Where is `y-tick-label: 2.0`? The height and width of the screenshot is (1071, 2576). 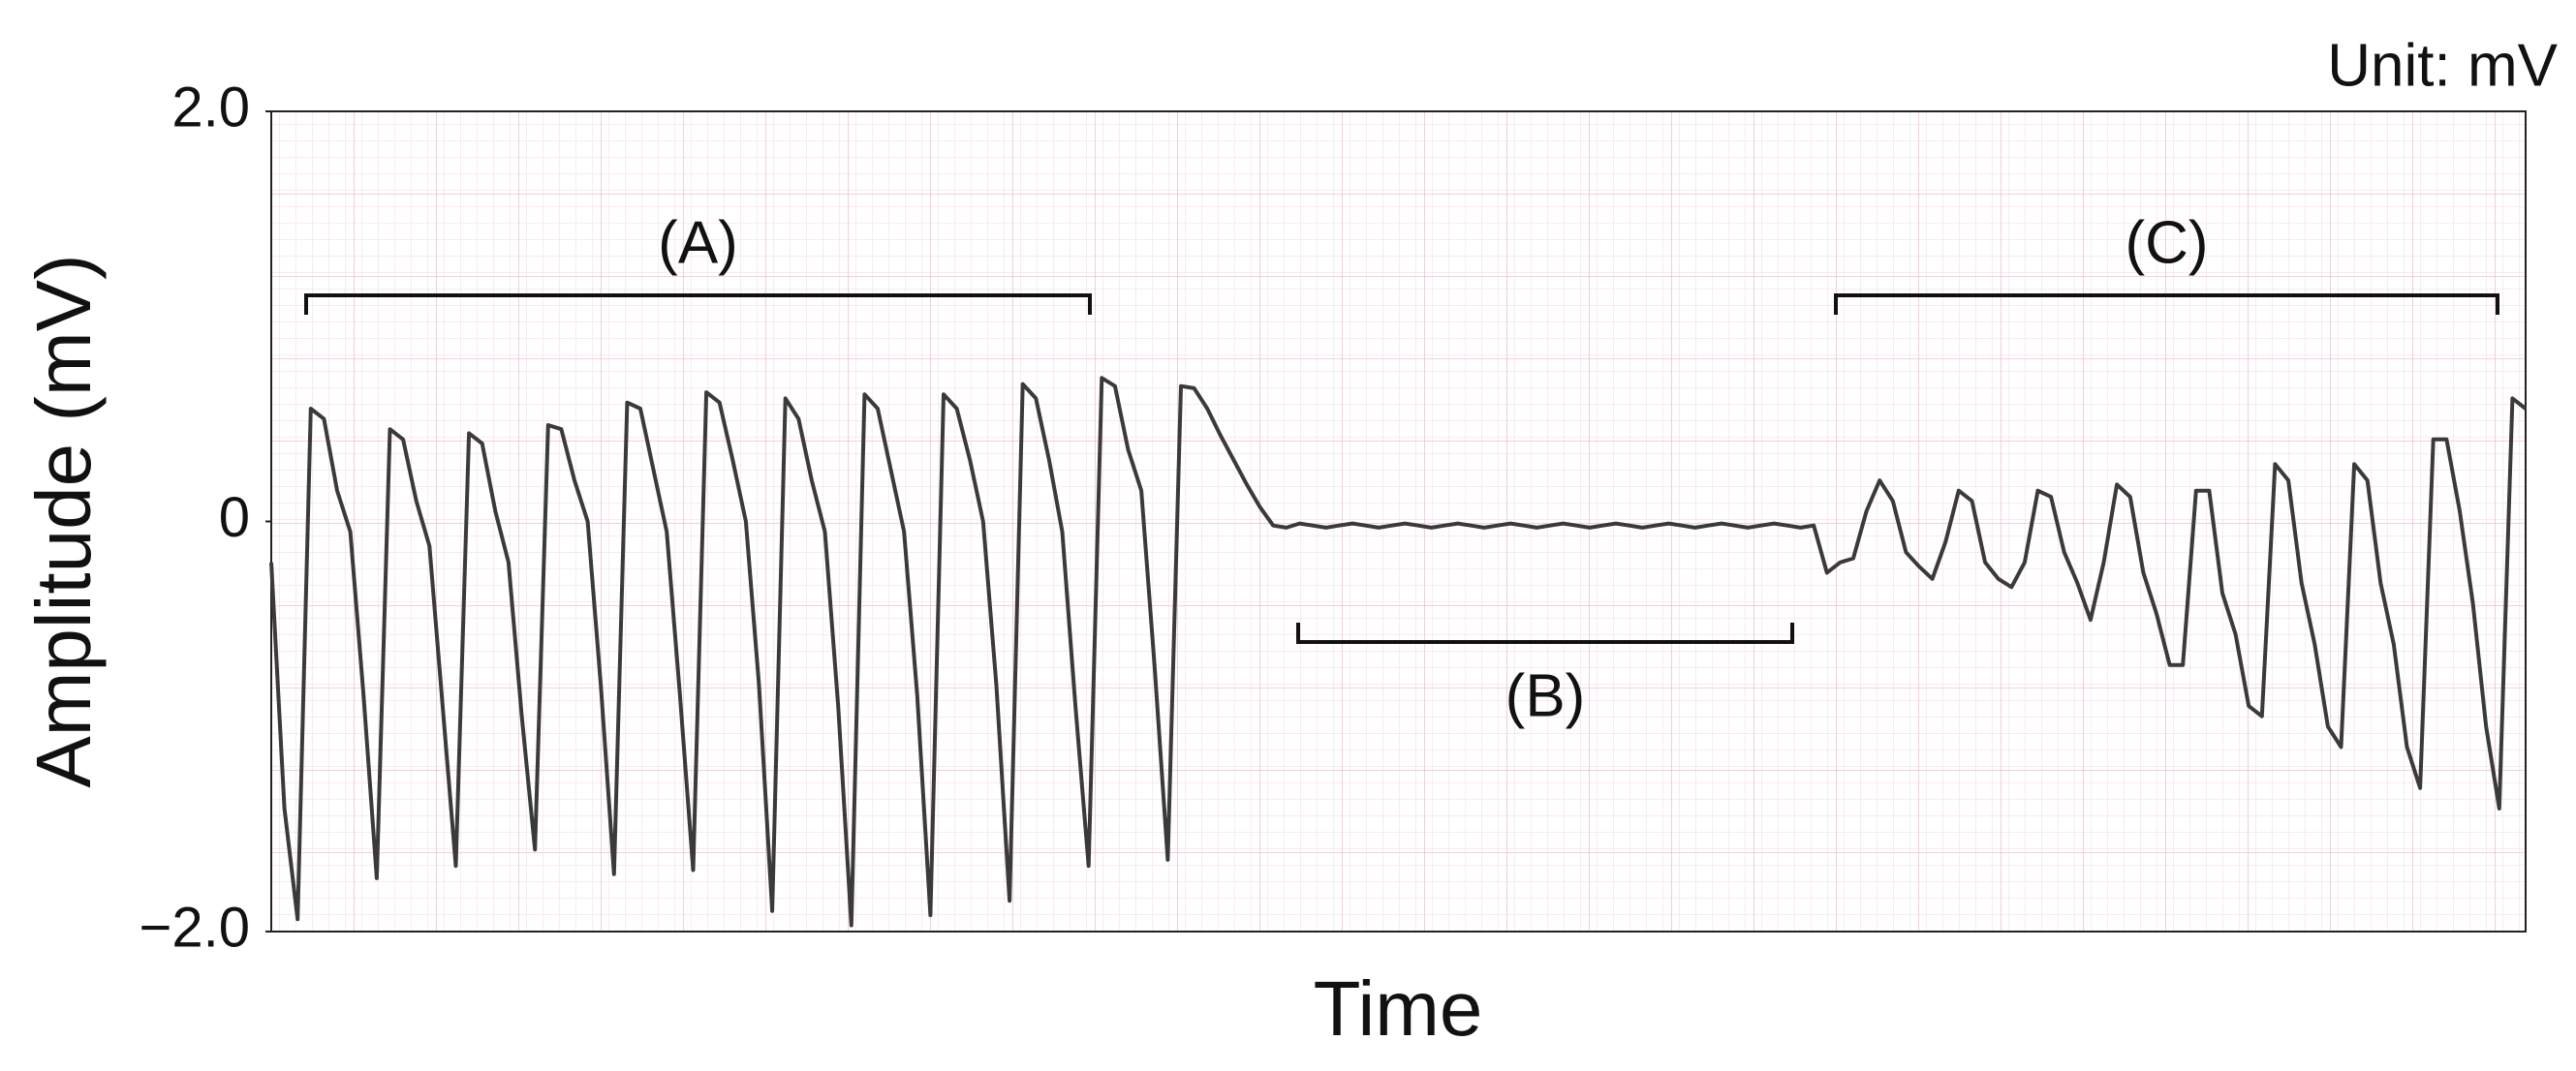
y-tick-label: 2.0 is located at coordinates (210, 107).